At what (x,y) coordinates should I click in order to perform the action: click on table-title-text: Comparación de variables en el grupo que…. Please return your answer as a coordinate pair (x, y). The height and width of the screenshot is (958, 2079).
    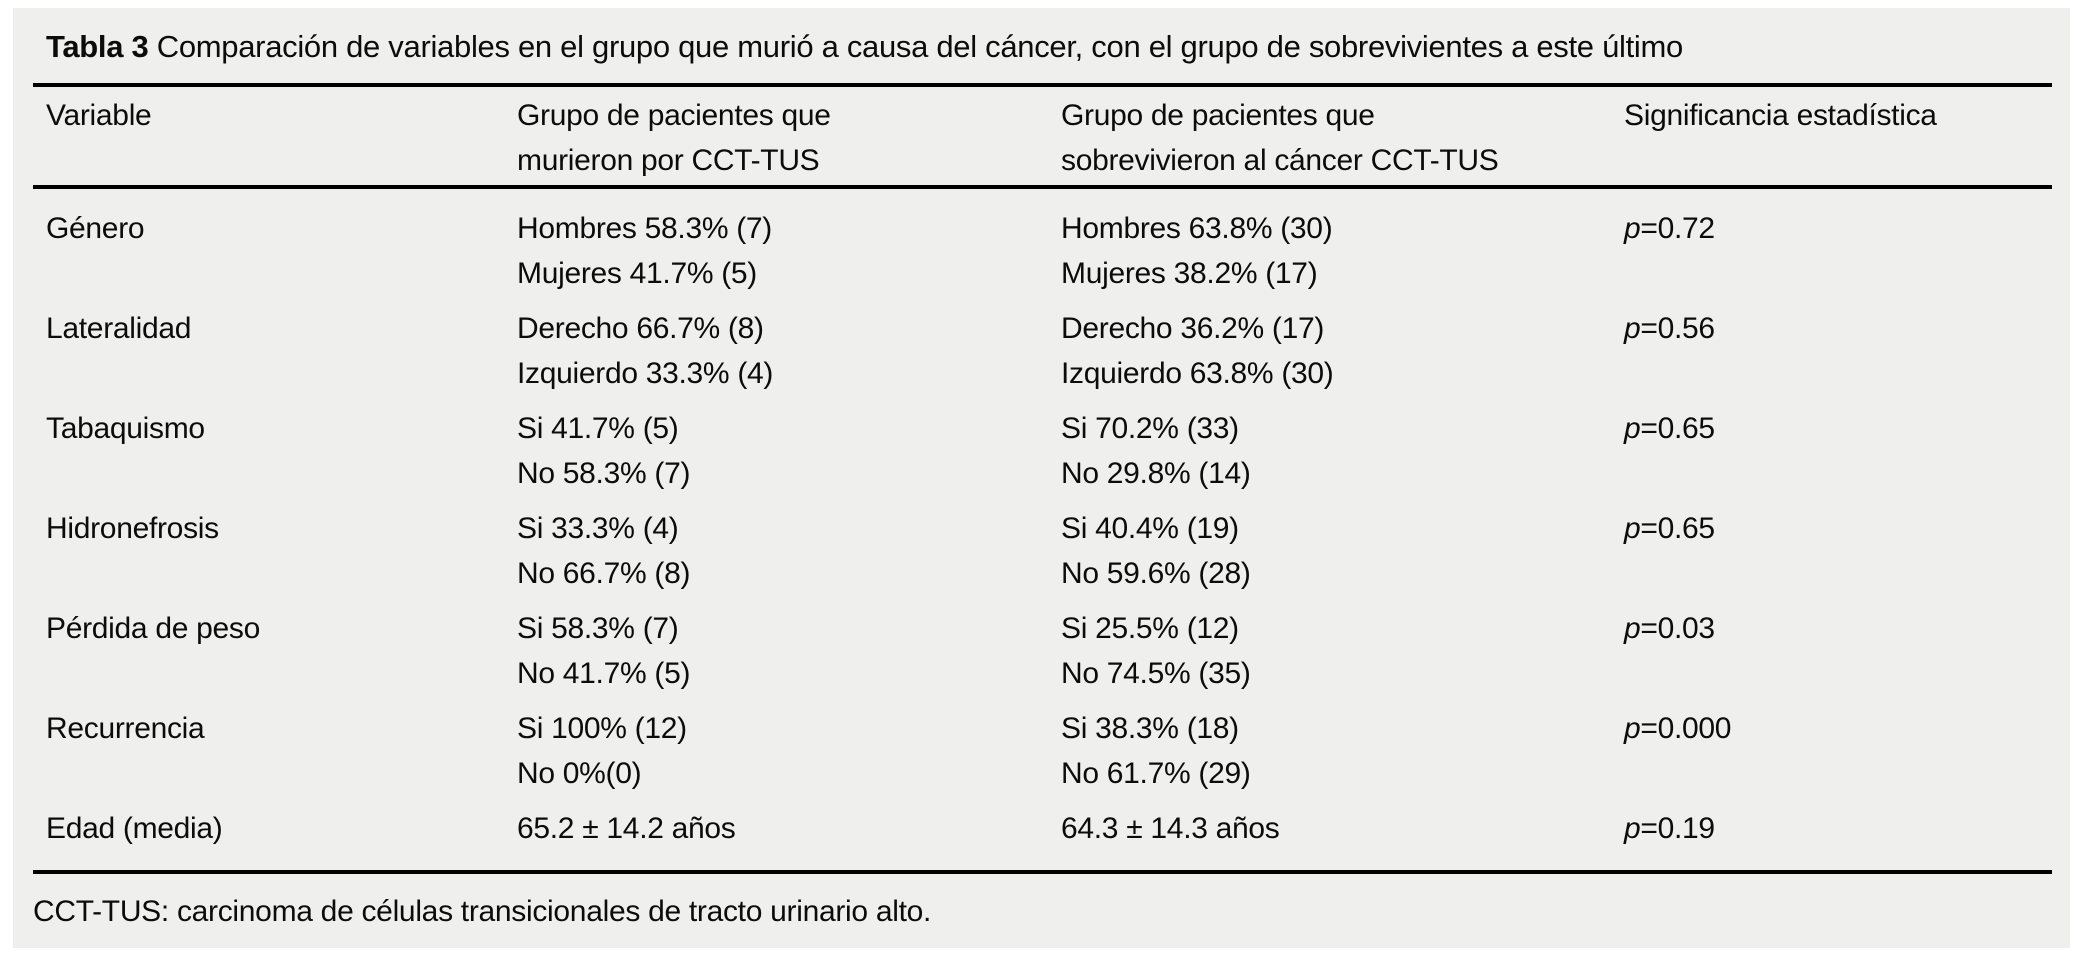
    Looking at the image, I should click on (916, 46).